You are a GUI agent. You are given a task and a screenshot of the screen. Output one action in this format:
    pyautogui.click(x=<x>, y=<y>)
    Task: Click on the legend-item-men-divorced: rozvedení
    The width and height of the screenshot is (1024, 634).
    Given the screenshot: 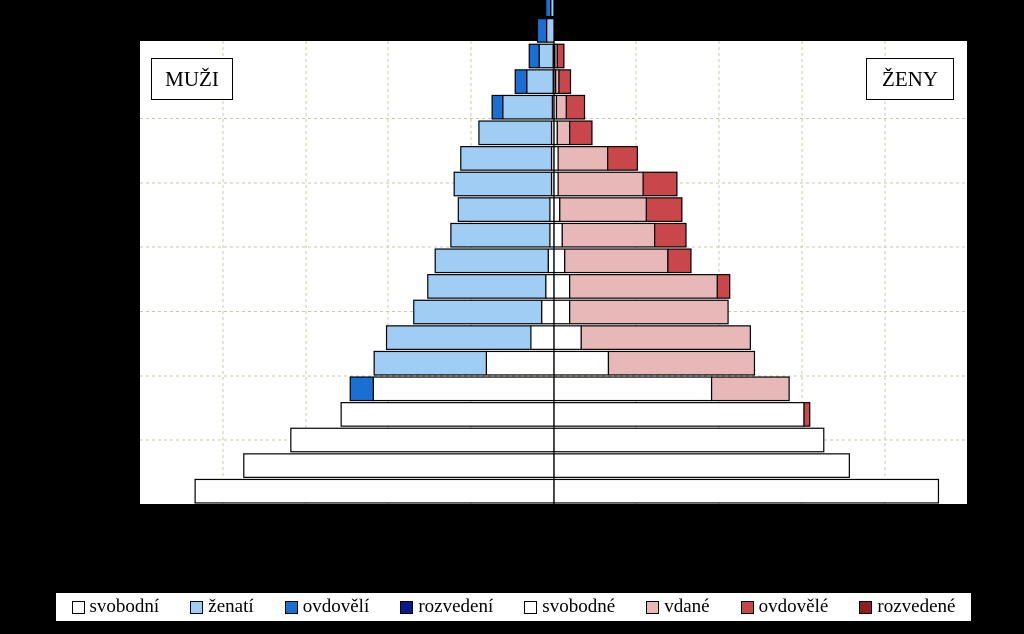 What is the action you would take?
    pyautogui.click(x=446, y=607)
    